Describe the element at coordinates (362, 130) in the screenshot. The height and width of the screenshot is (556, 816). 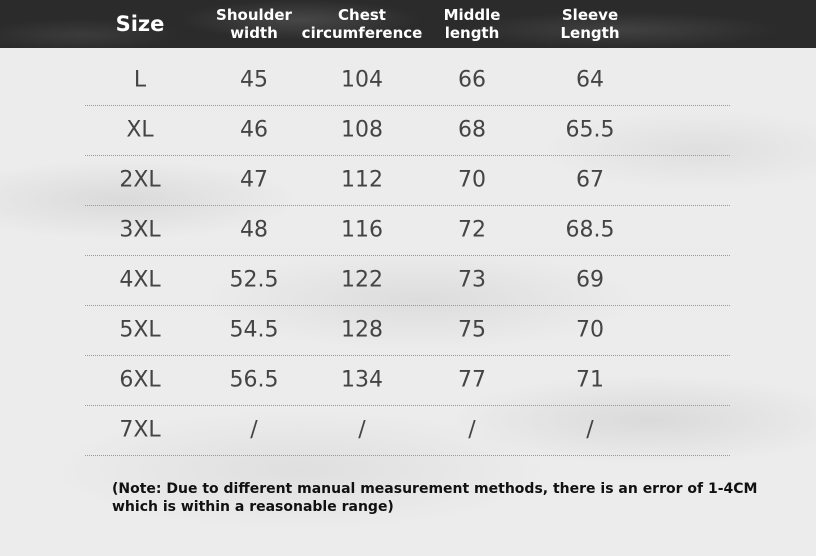
I see `measurement: 108` at that location.